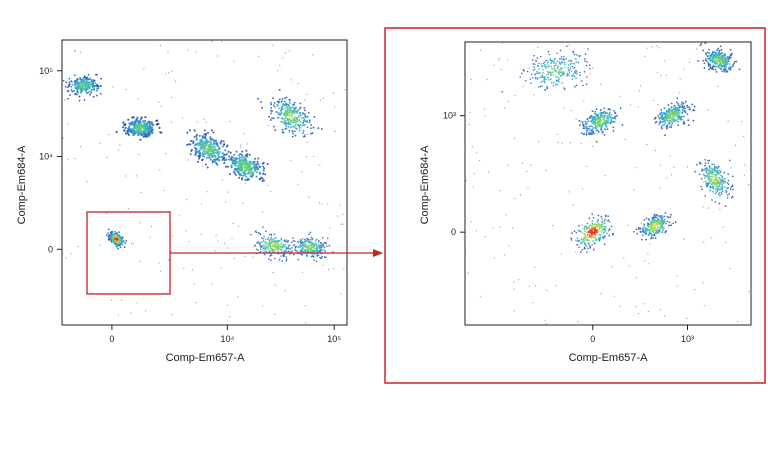 Image resolution: width=768 pixels, height=461 pixels. I want to click on zoom-plot-x-axis-title: Comp-Em657-A, so click(609, 358).